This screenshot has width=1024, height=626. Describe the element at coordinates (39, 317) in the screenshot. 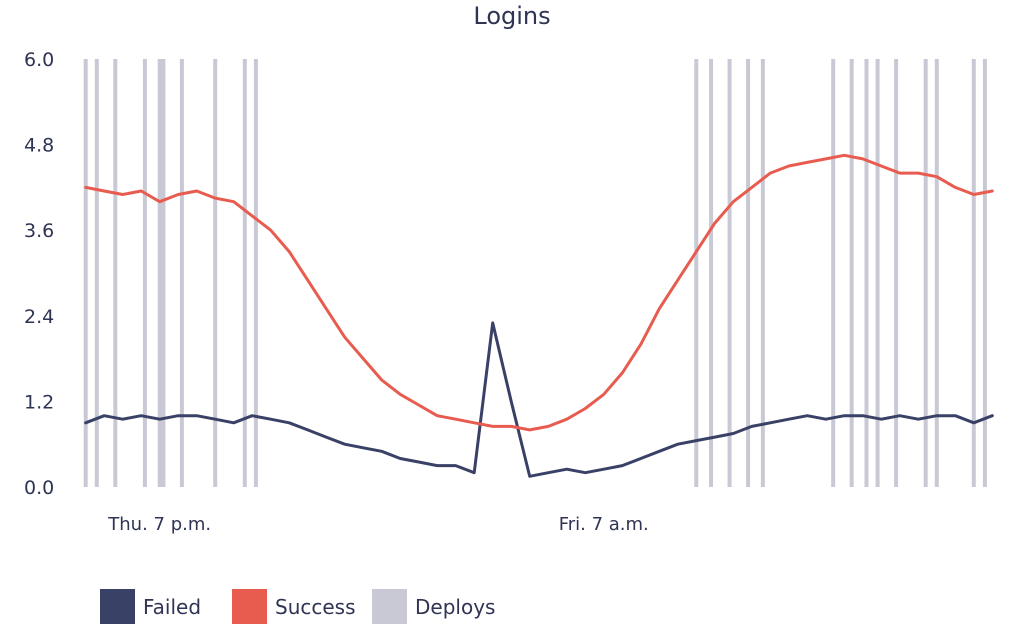

I see `y-tick-label: 2.4` at that location.